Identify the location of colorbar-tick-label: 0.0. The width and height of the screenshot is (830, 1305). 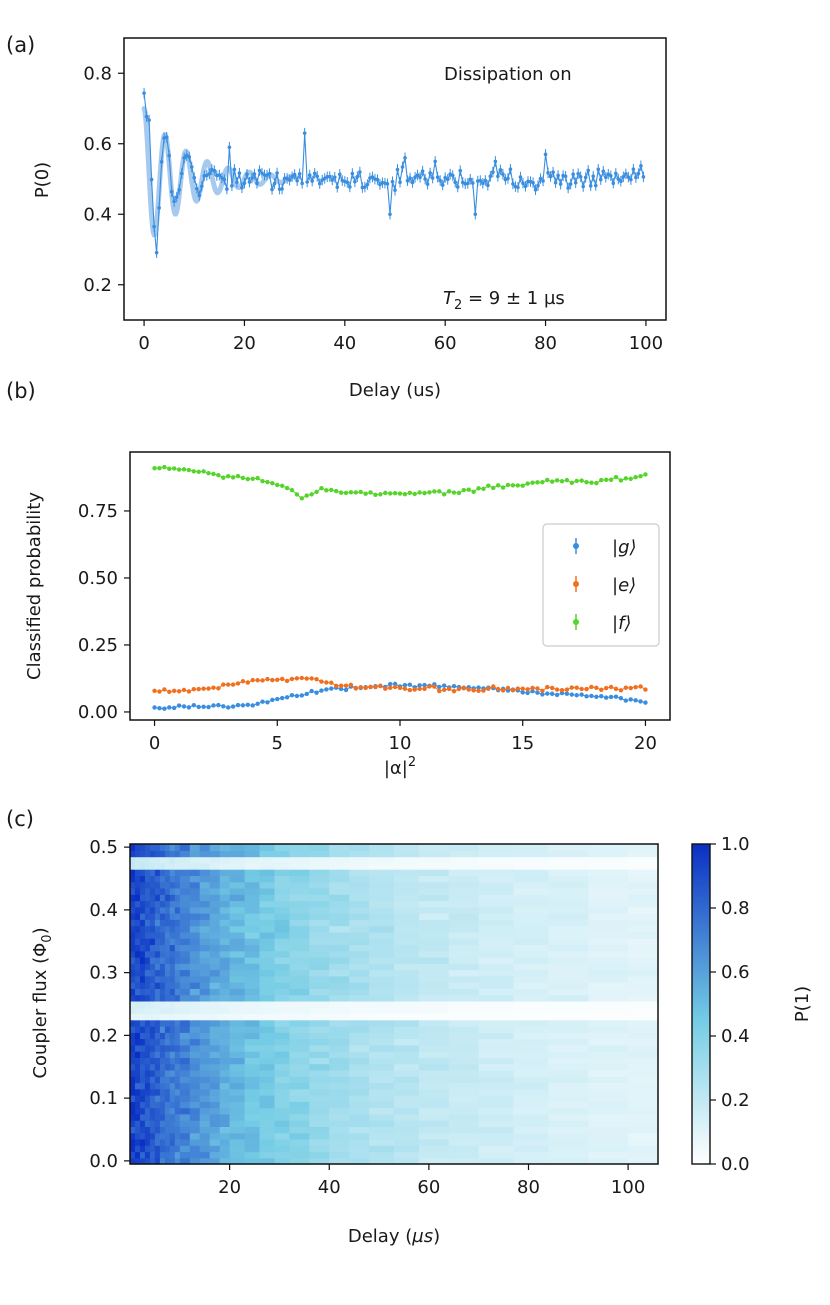
(735, 1164).